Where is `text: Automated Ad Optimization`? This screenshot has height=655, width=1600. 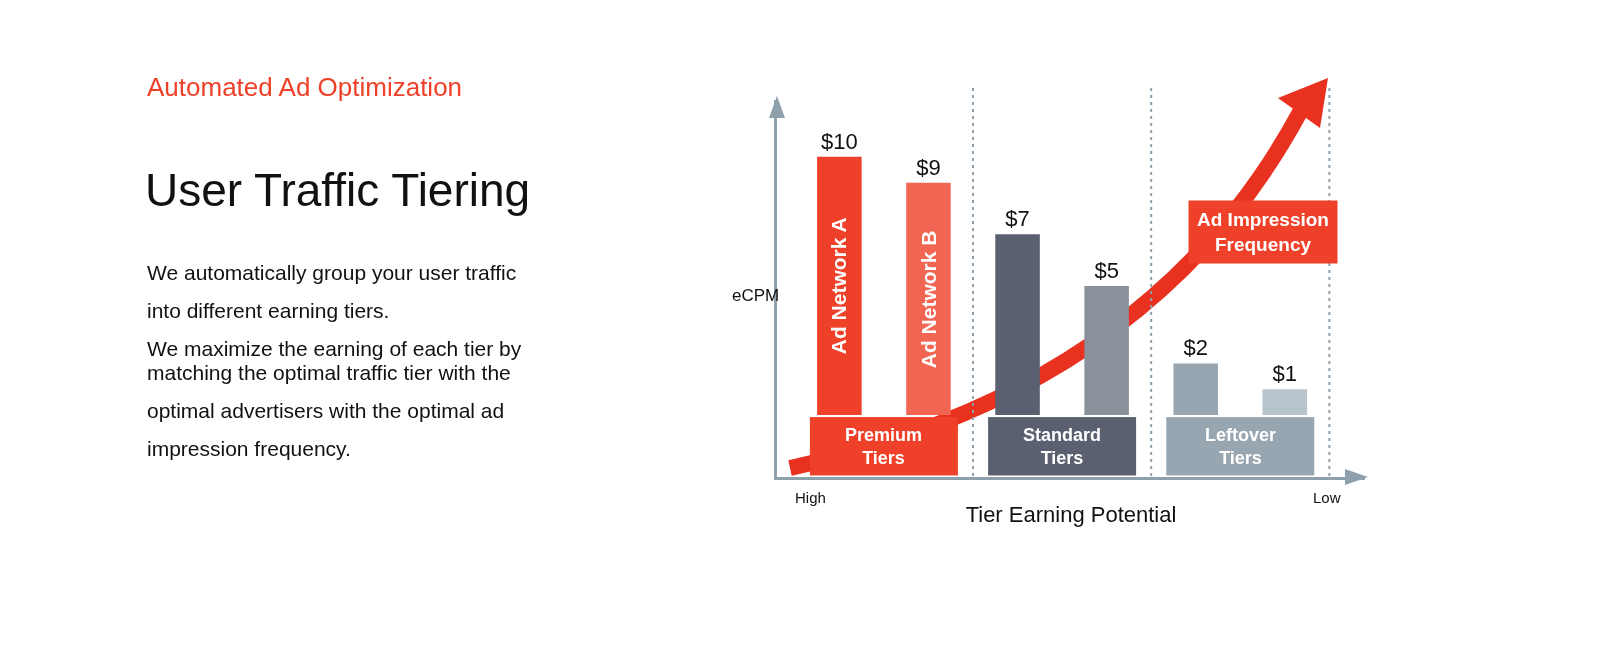
text: Automated Ad Optimization is located at coordinates (305, 87).